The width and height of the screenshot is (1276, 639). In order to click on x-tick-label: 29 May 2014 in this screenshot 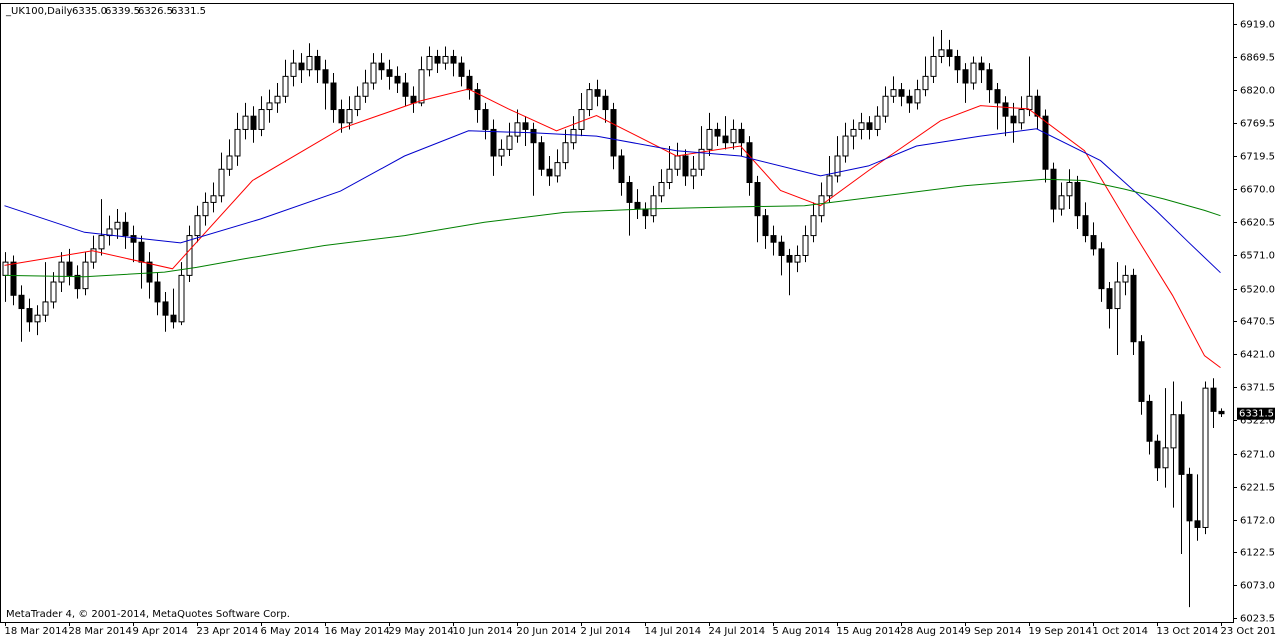, I will do `click(421, 631)`.